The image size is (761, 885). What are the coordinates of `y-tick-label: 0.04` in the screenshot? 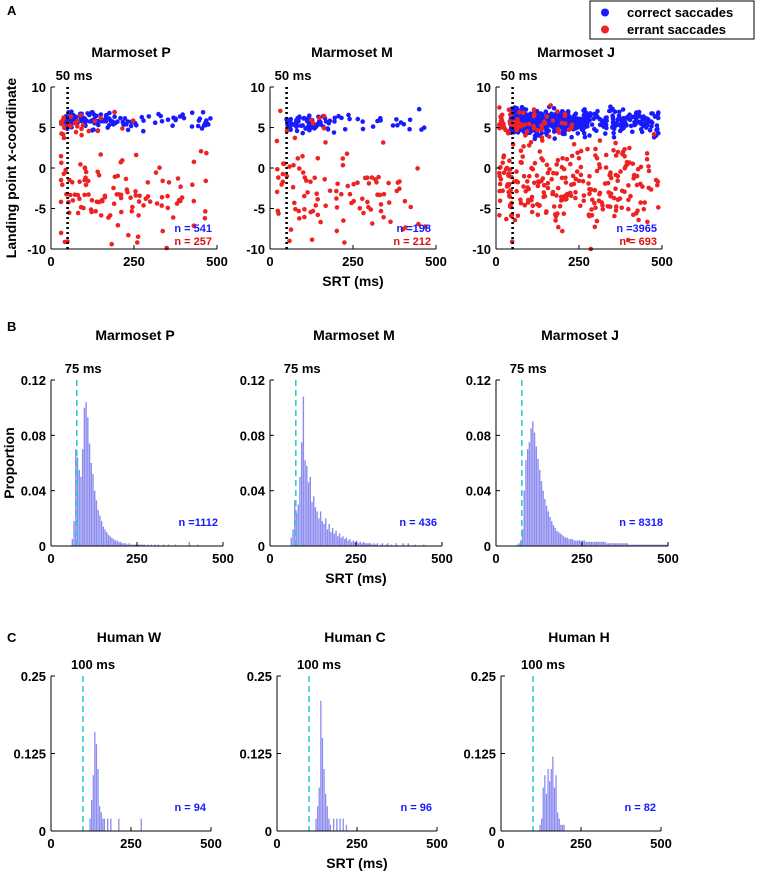 It's located at (253, 491).